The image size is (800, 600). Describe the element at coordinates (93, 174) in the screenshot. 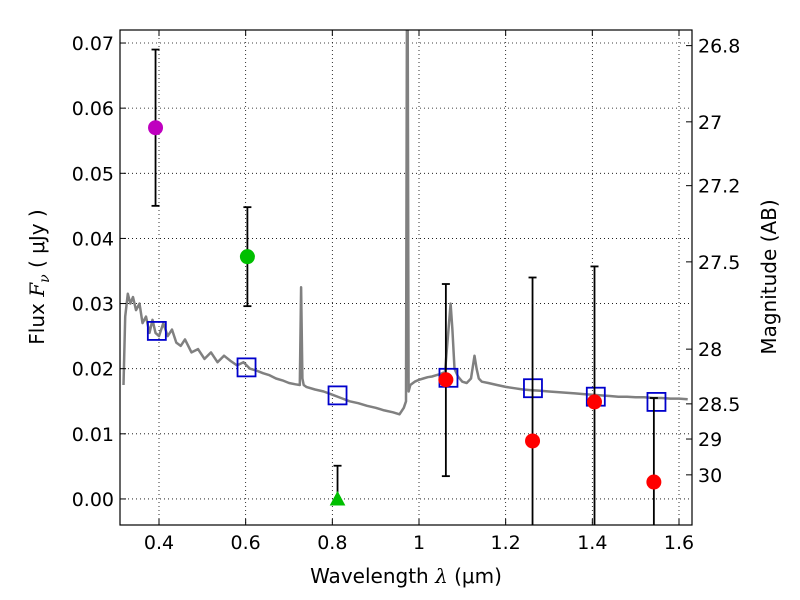

I see `y-tick-label: 0.05` at that location.